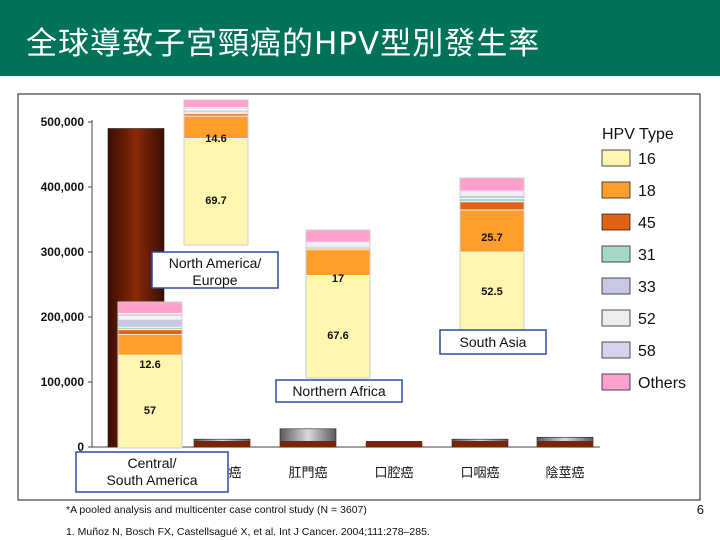 The image size is (720, 540). Describe the element at coordinates (63, 252) in the screenshot. I see `y-tick-label: 300,000` at that location.